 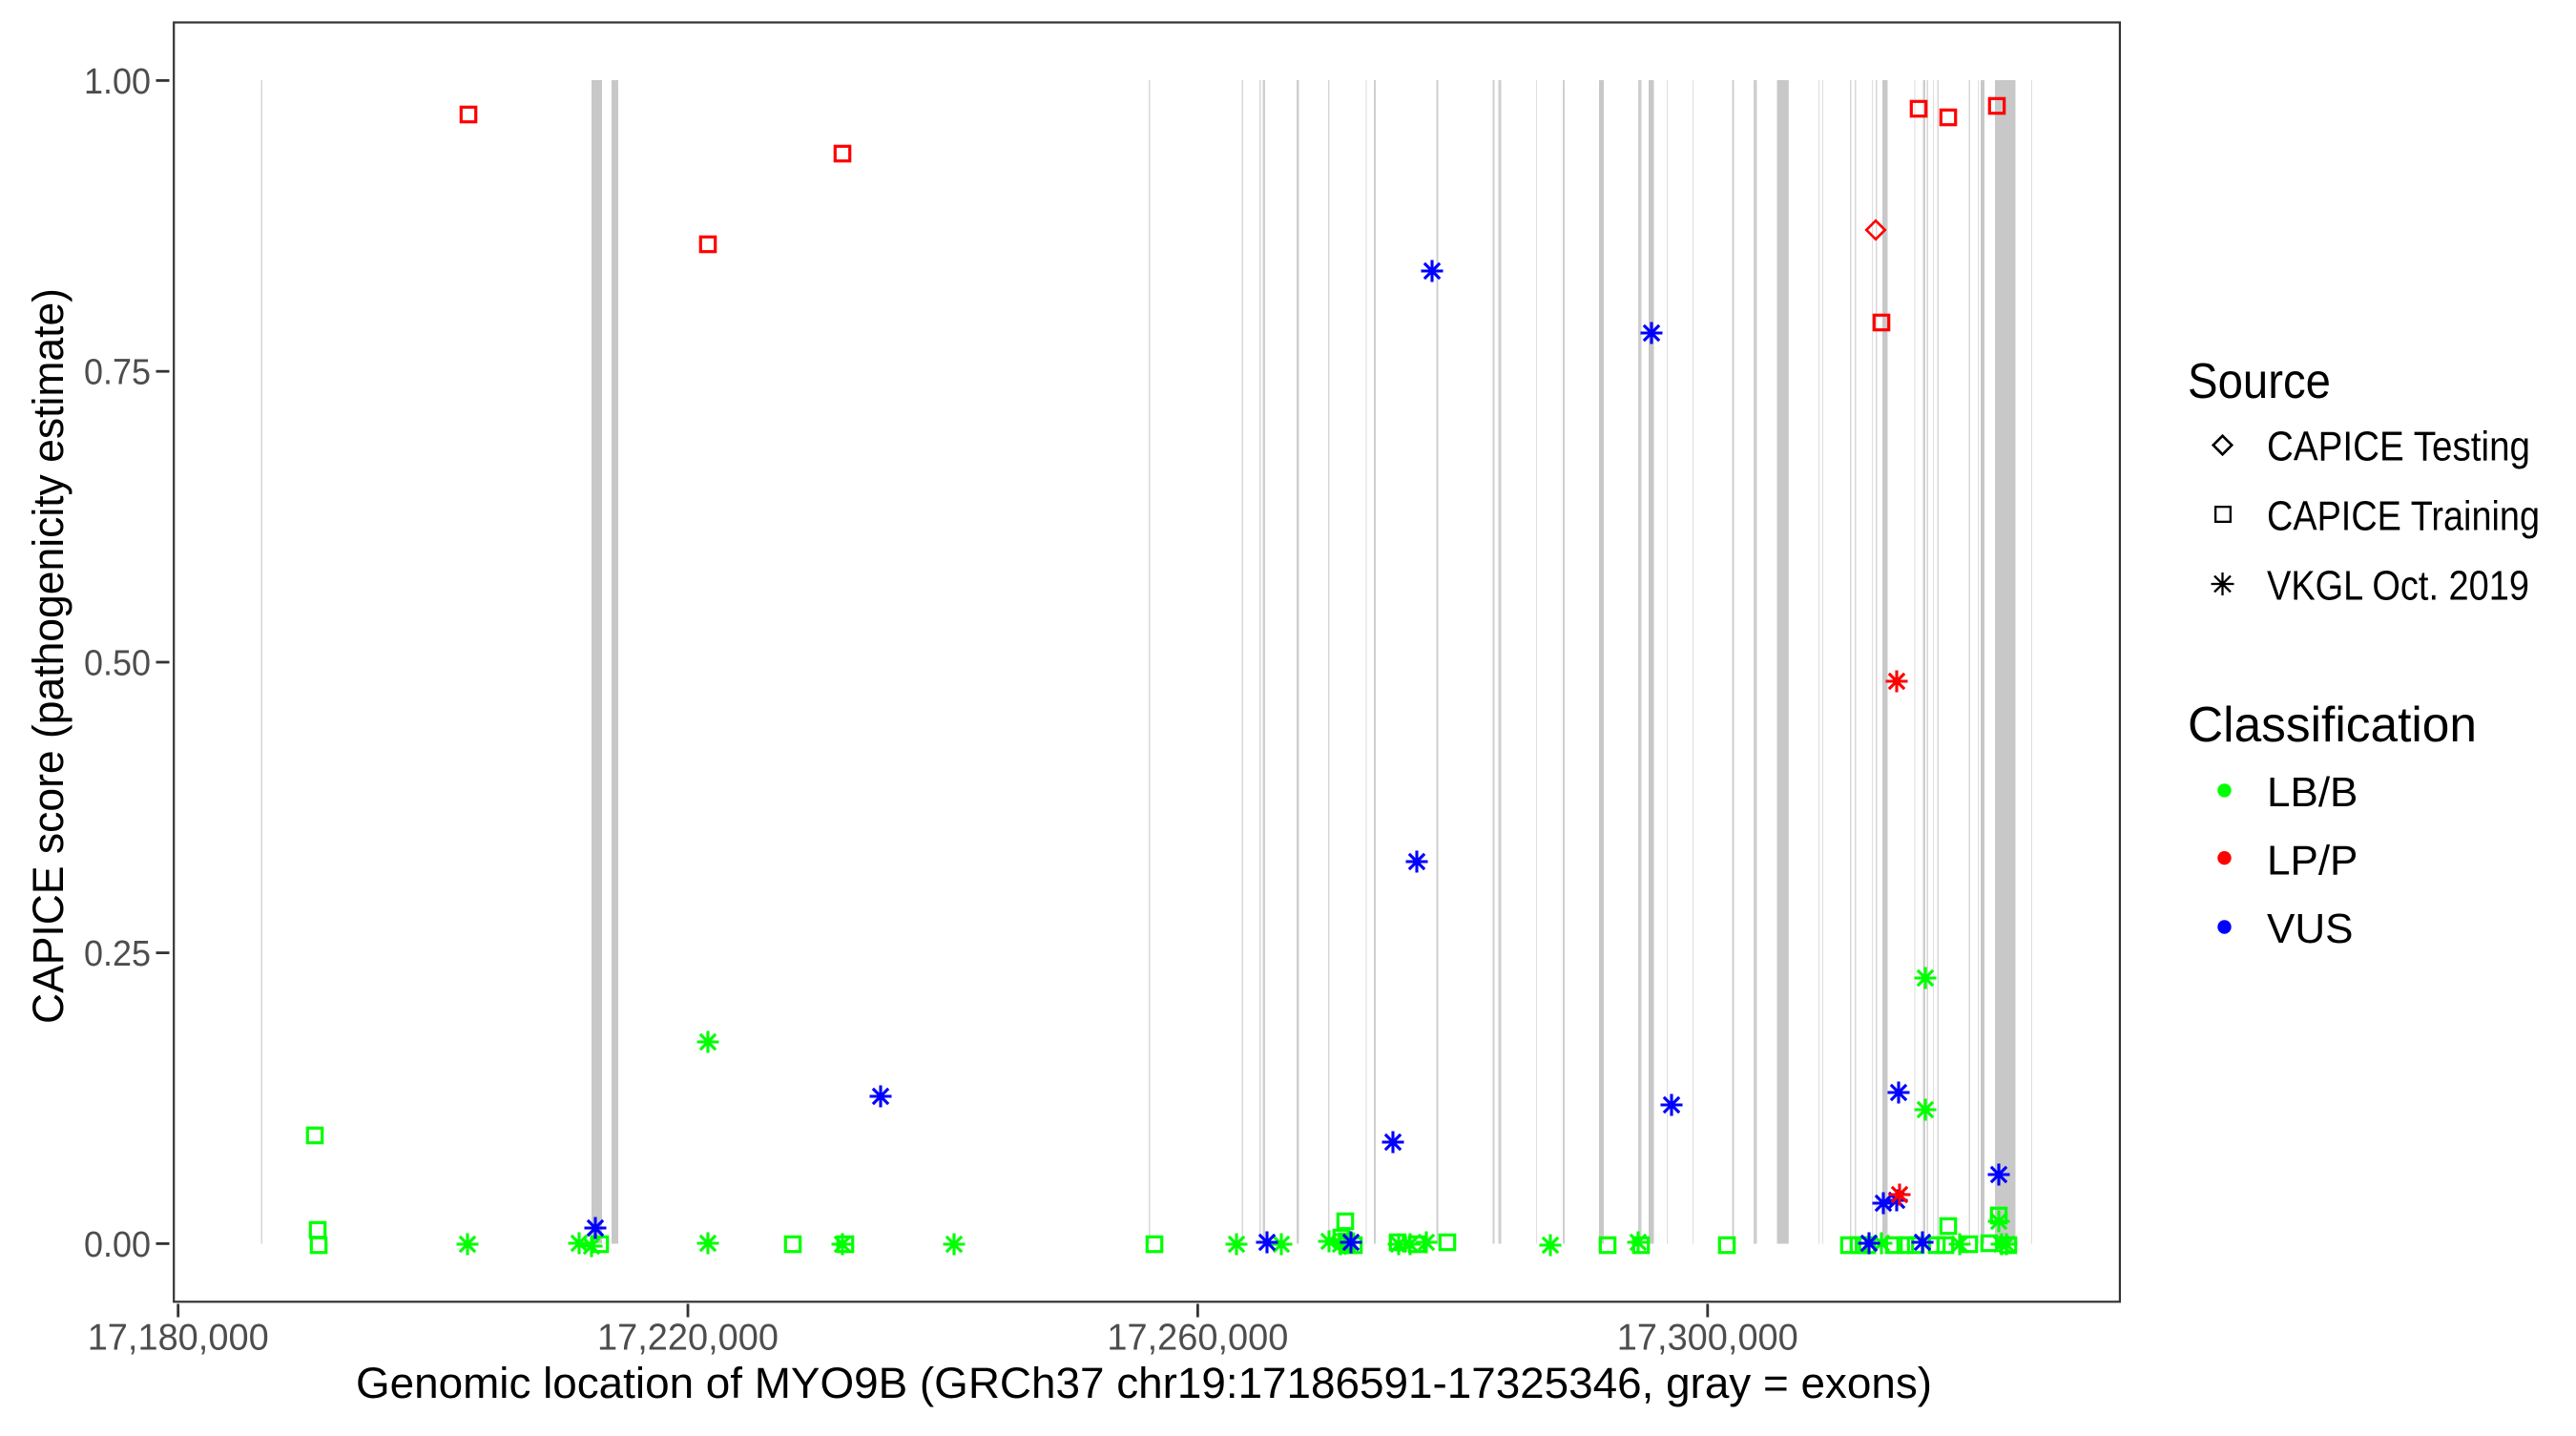 What do you see at coordinates (2259, 381) in the screenshot?
I see `svg-text: Source` at bounding box center [2259, 381].